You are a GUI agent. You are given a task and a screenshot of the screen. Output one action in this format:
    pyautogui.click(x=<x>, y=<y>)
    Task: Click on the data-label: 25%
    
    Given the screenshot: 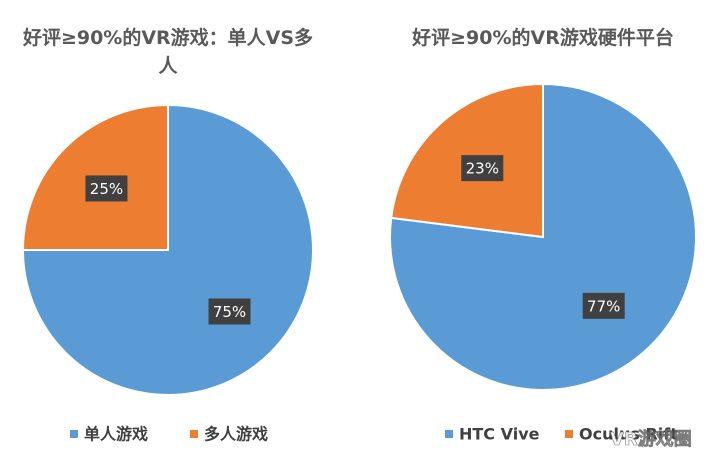 What is the action you would take?
    pyautogui.click(x=106, y=189)
    